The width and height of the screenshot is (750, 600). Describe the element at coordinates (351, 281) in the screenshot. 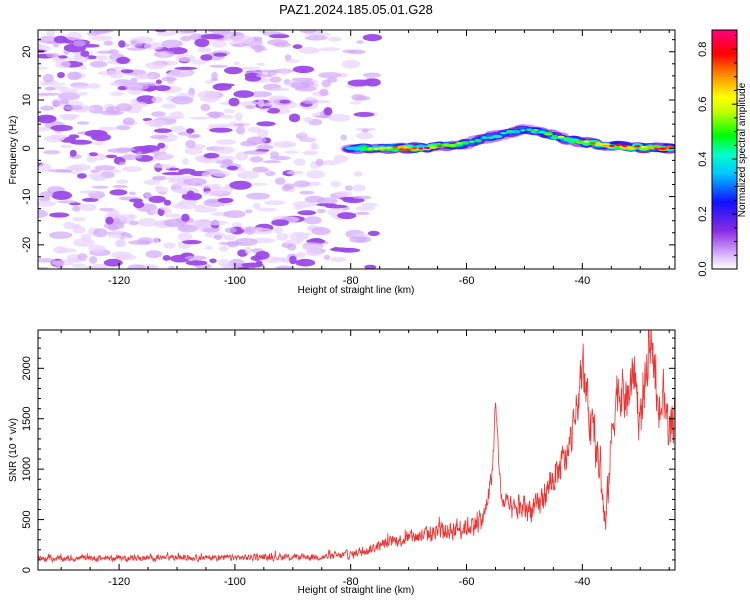

I see `x-tick-label: -80` at that location.